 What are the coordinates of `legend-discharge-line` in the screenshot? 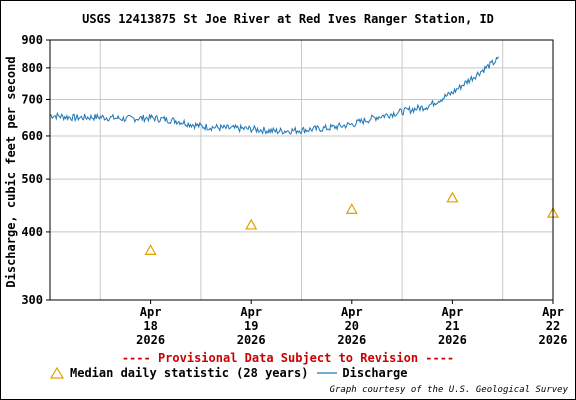 It's located at (327, 373).